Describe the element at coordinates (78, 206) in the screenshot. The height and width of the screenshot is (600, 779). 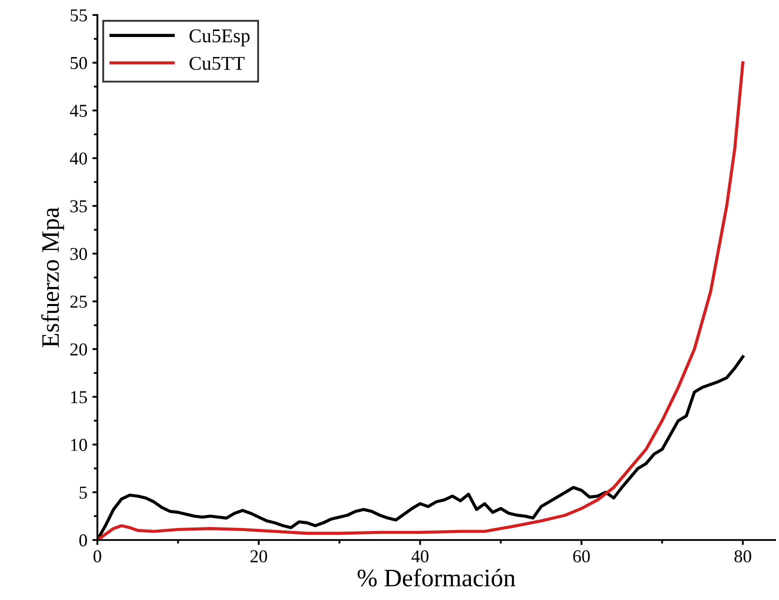
I see `y-tick-label: 35` at that location.